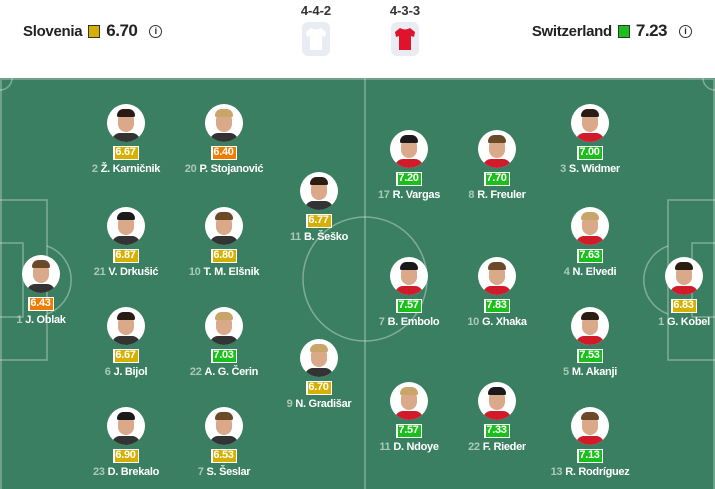 Image resolution: width=715 pixels, height=489 pixels. What do you see at coordinates (130, 169) in the screenshot?
I see `player-name: Ž. Karničnik` at bounding box center [130, 169].